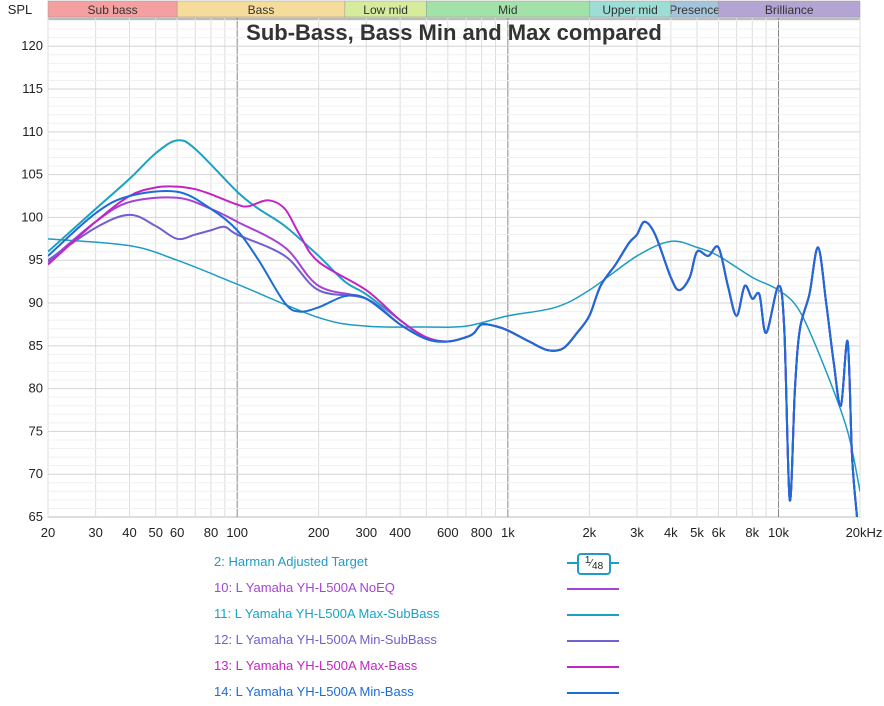  I want to click on badge-slash: ⁄, so click(591, 563).